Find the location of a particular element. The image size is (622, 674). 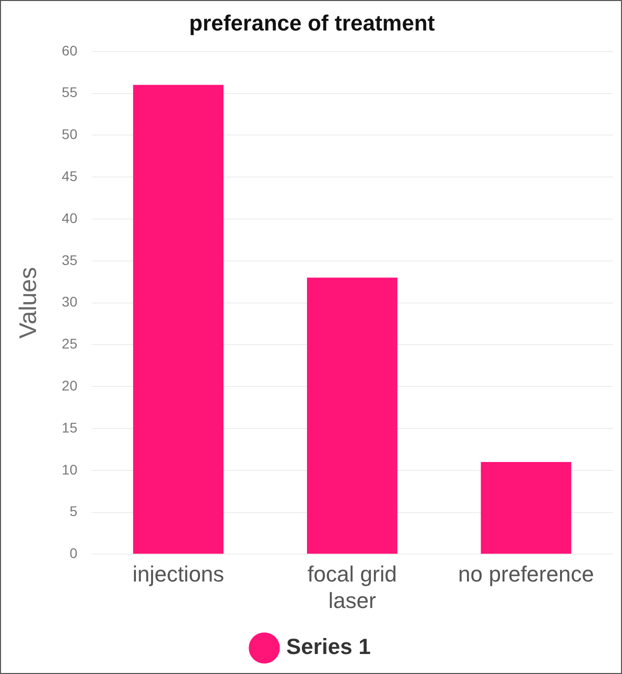

y-tick-label: 60 is located at coordinates (70, 50).